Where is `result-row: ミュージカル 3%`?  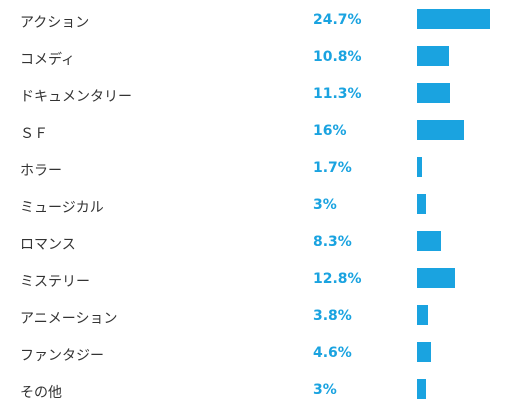 result-row: ミュージカル 3% is located at coordinates (262, 207).